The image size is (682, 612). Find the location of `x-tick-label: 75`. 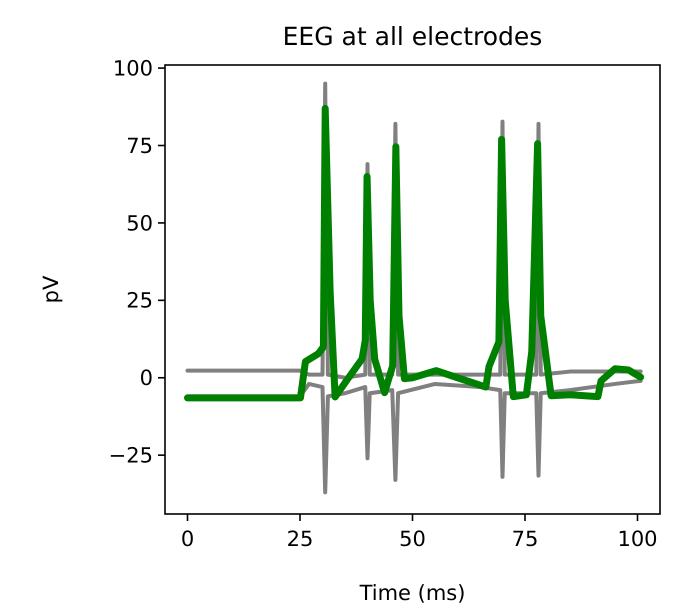

x-tick-label: 75 is located at coordinates (525, 539).